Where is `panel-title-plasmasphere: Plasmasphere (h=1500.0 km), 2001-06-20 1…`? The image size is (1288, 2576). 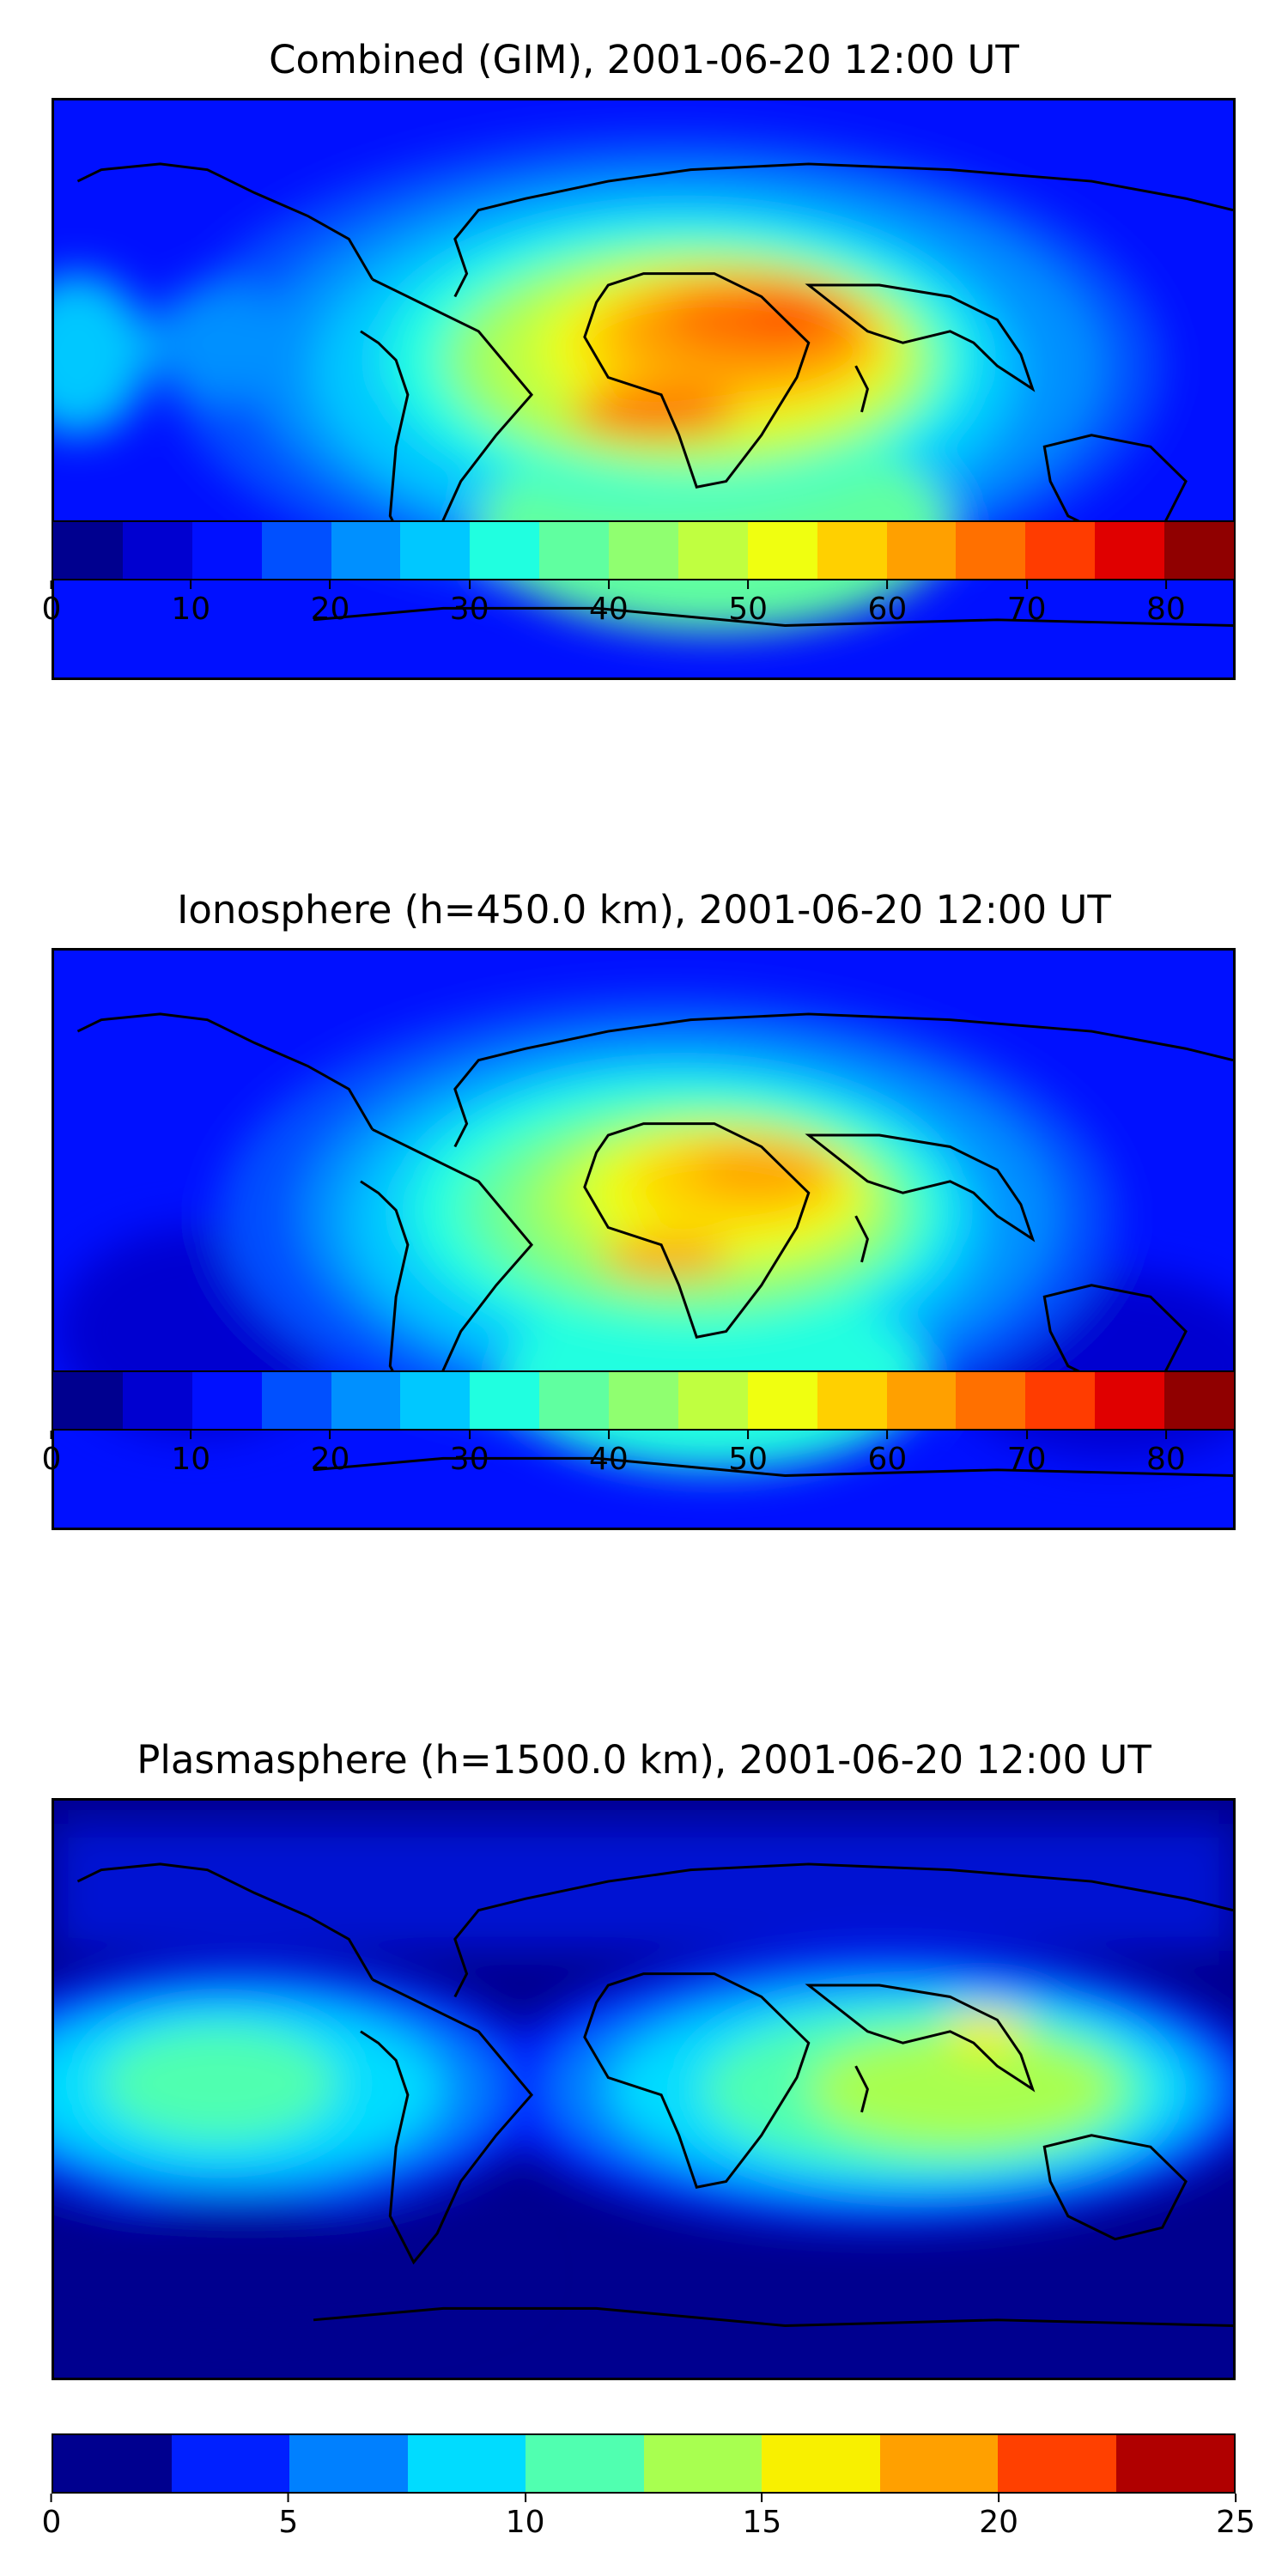 panel-title-plasmasphere: Plasmasphere (h=1500.0 km), 2001-06-20 1… is located at coordinates (644, 1760).